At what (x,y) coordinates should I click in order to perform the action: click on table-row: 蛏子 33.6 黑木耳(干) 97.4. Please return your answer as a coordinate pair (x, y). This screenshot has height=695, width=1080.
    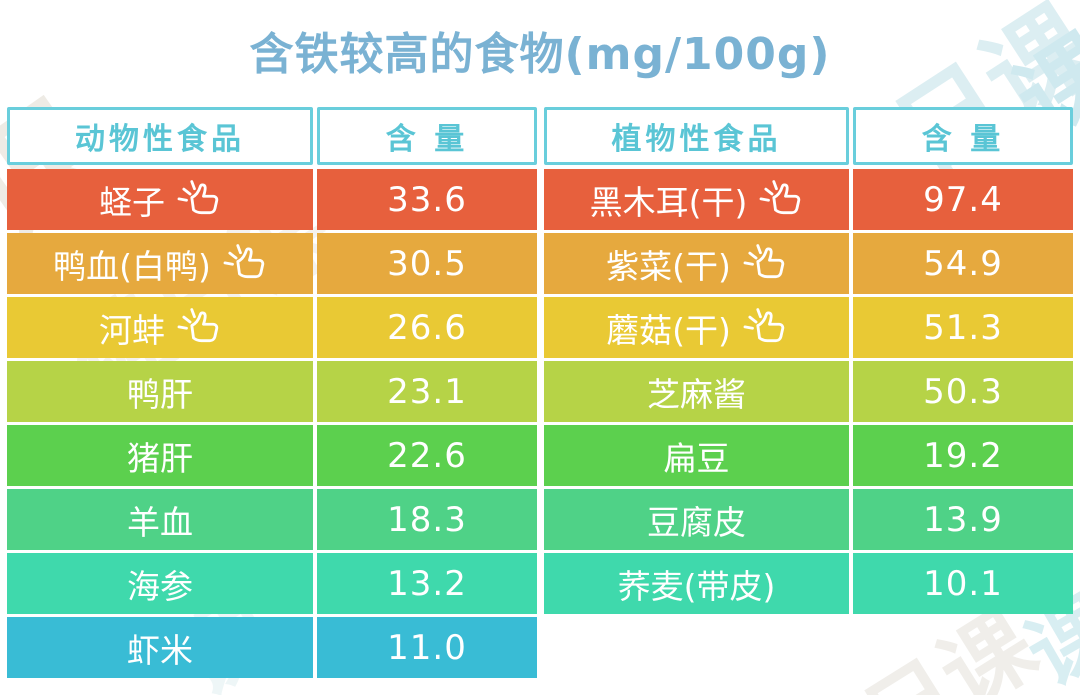
    Looking at the image, I should click on (540, 199).